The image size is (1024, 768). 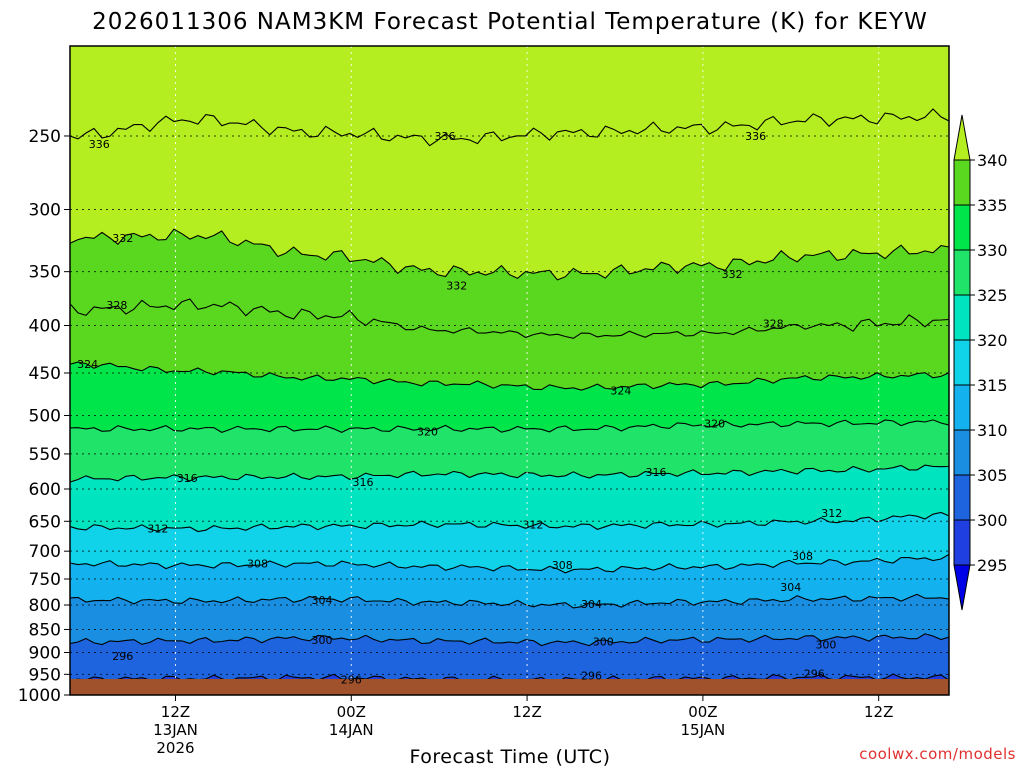 I want to click on y-tick-label: 700, so click(x=45, y=552).